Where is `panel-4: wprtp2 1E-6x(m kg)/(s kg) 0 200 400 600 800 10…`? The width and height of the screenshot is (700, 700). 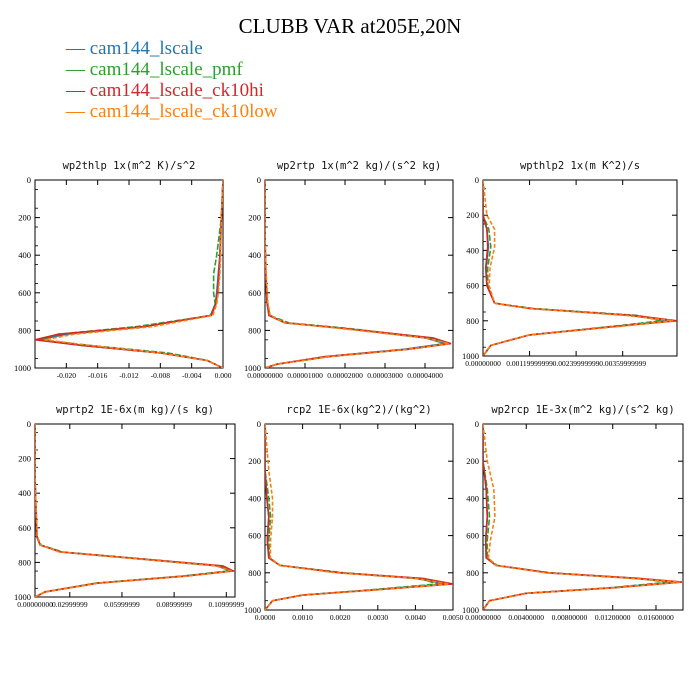 panel-4: wprtp2 1E-6x(m kg)/(s kg) 0 200 400 600 800 10… is located at coordinates (129, 506).